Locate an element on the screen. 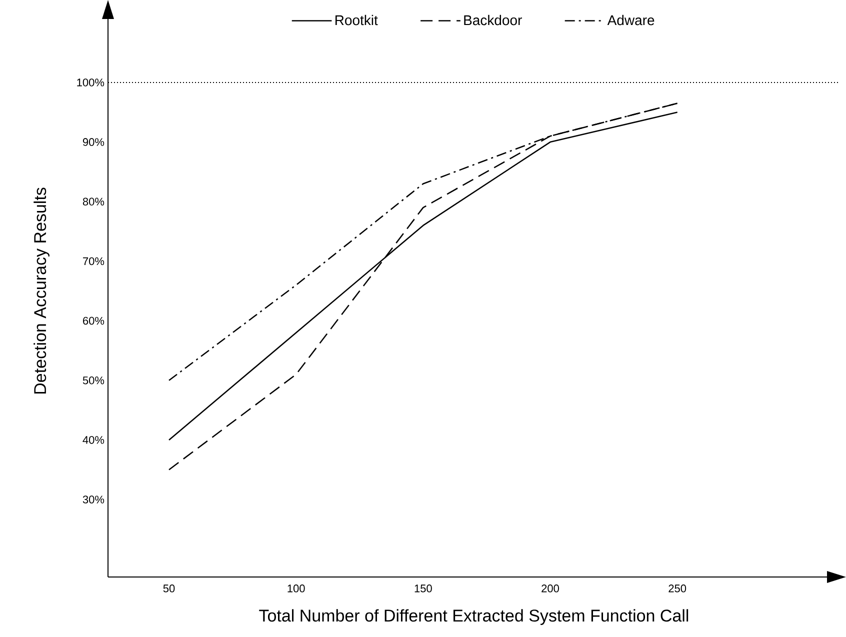 Image resolution: width=846 pixels, height=637 pixels. legend-label: Backdoor is located at coordinates (493, 20).